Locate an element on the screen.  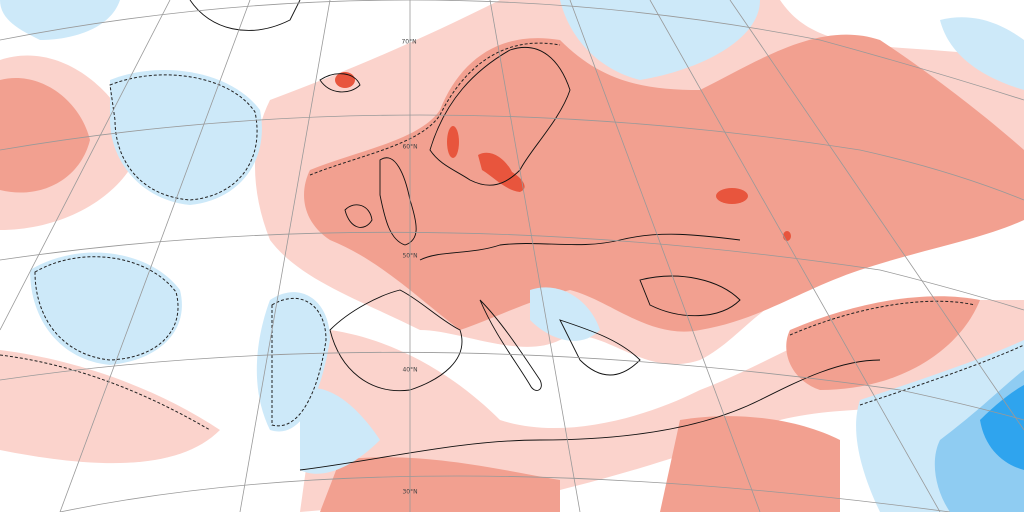
latitude-label: 40°N is located at coordinates (409, 370).